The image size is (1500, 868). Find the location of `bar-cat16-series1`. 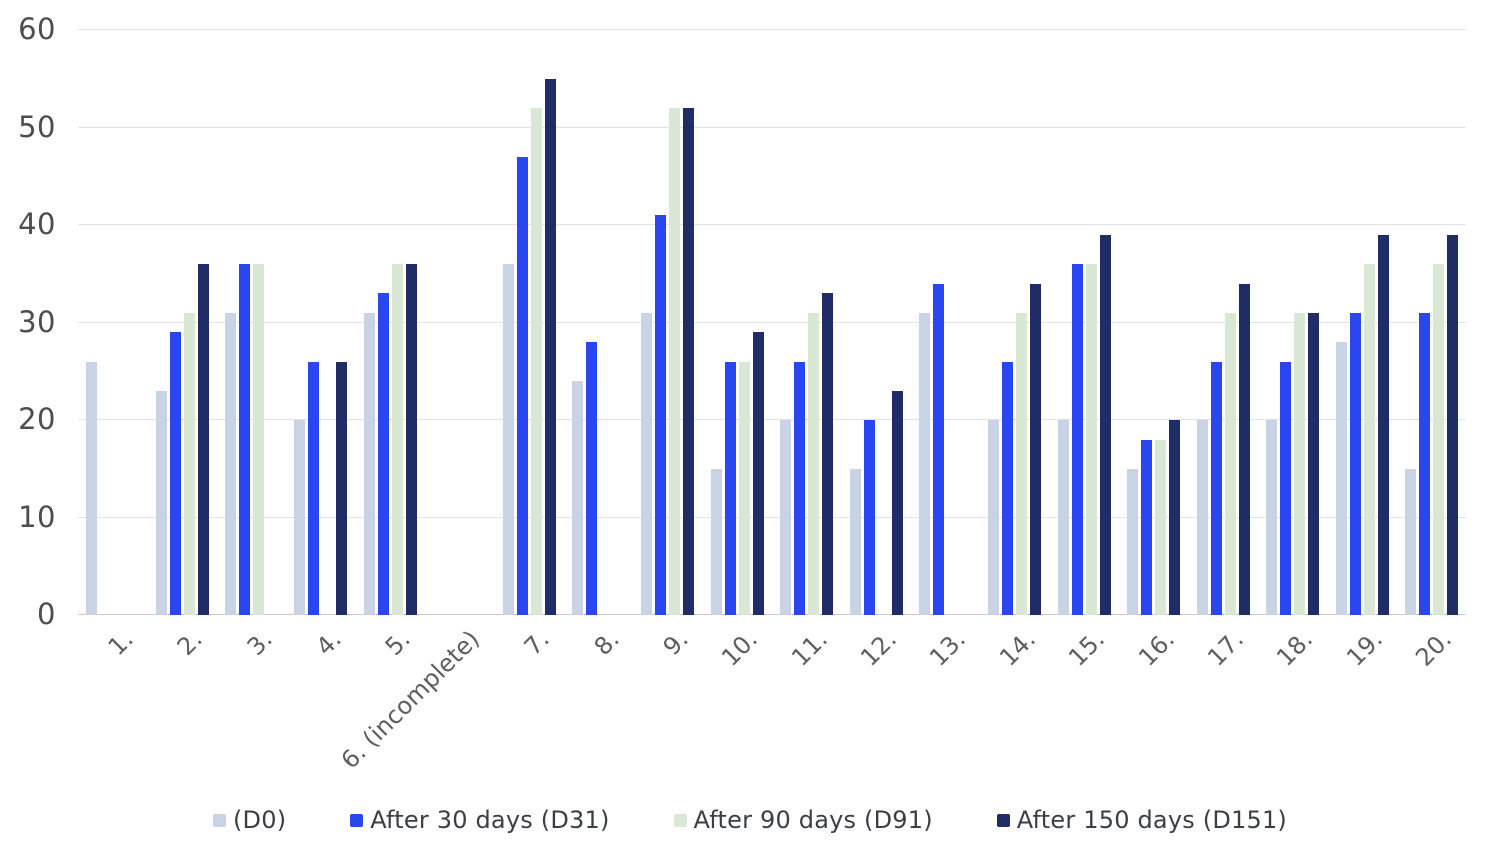

bar-cat16-series1 is located at coordinates (1133, 541).